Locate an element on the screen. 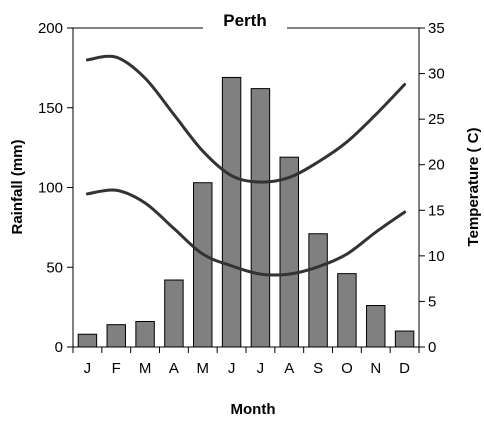 The image size is (484, 423). x-axis-title: Month is located at coordinates (253, 409).